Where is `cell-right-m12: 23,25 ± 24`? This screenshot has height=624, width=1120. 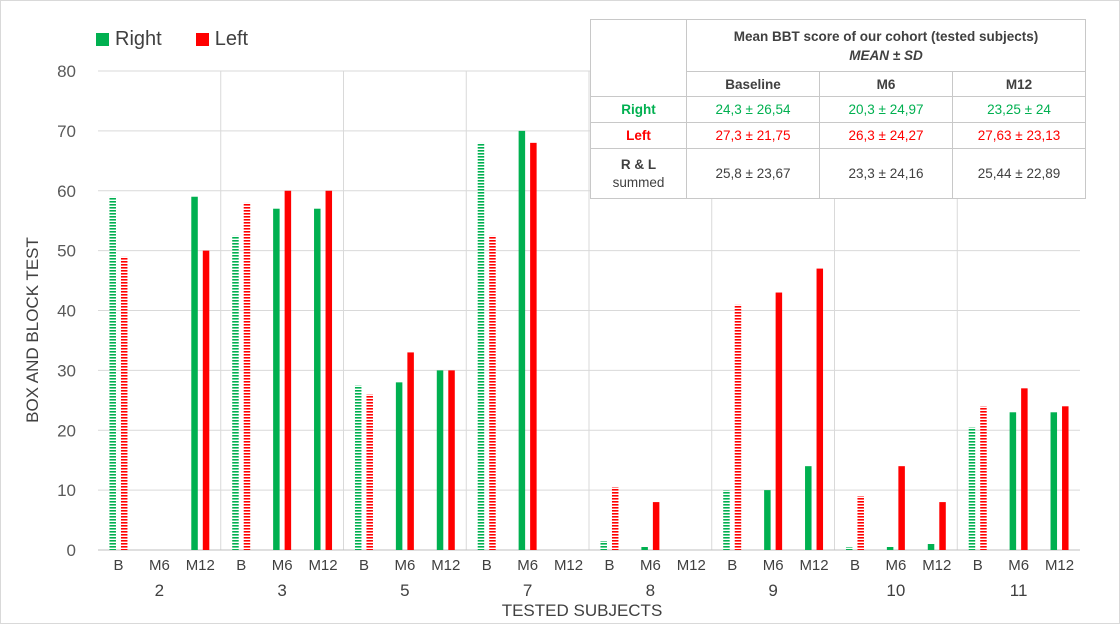
cell-right-m12: 23,25 ± 24 is located at coordinates (1019, 109).